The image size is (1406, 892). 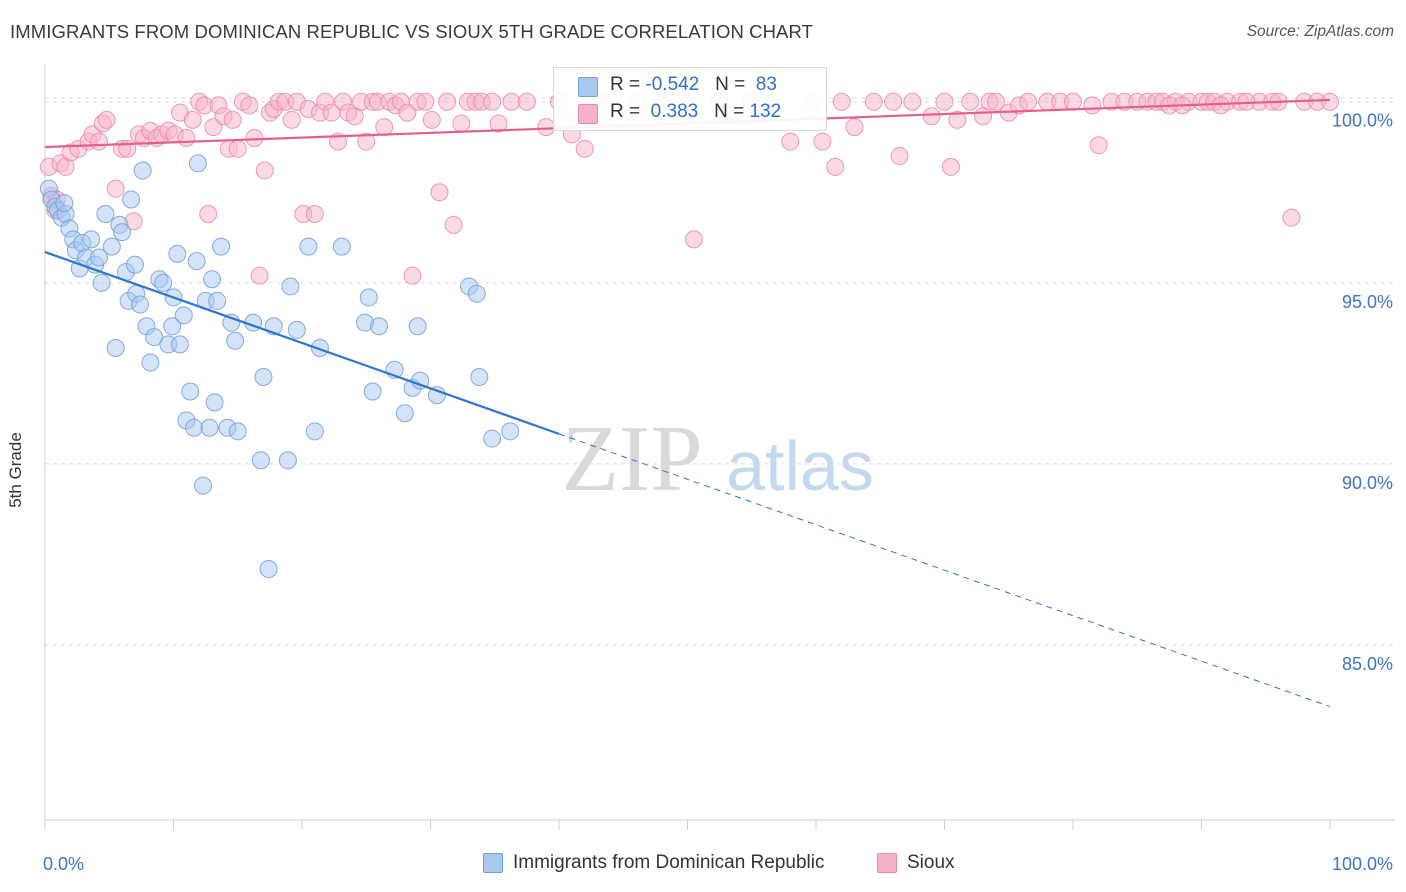 I want to click on r-value: -0.542, so click(x=672, y=84).